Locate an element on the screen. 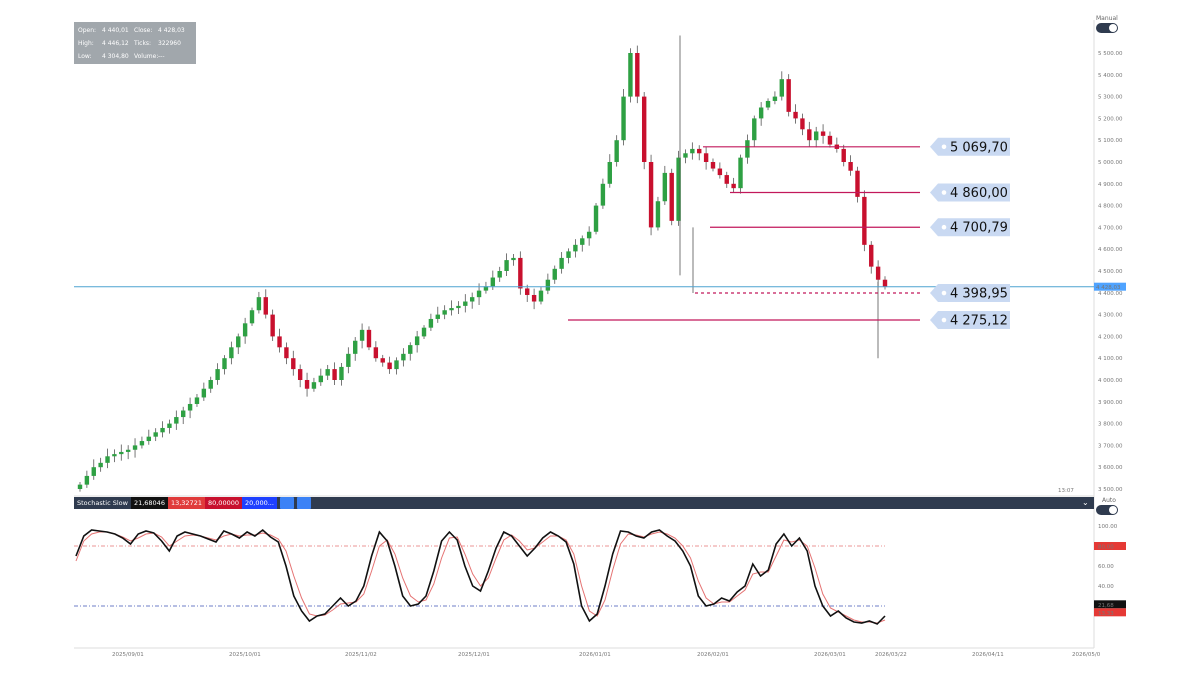 The height and width of the screenshot is (675, 1200). chevron-down-icon: ⌄ is located at coordinates (1085, 502).